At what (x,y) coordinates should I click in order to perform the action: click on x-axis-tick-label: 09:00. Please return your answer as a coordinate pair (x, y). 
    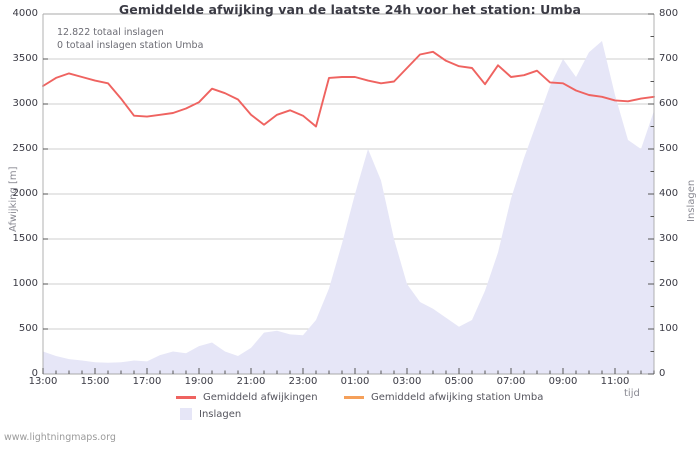
    Looking at the image, I should click on (563, 381).